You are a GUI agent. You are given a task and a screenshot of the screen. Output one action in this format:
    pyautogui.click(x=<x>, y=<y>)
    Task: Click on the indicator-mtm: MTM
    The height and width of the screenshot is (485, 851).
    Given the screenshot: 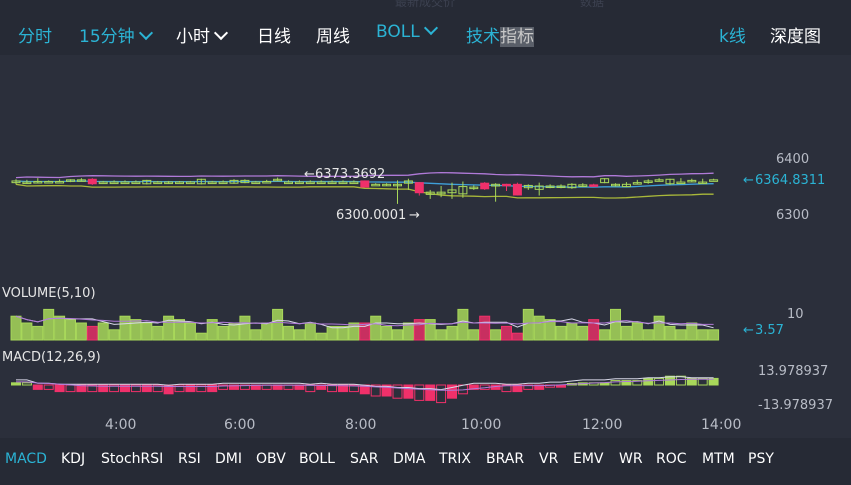 What is the action you would take?
    pyautogui.click(x=718, y=459)
    